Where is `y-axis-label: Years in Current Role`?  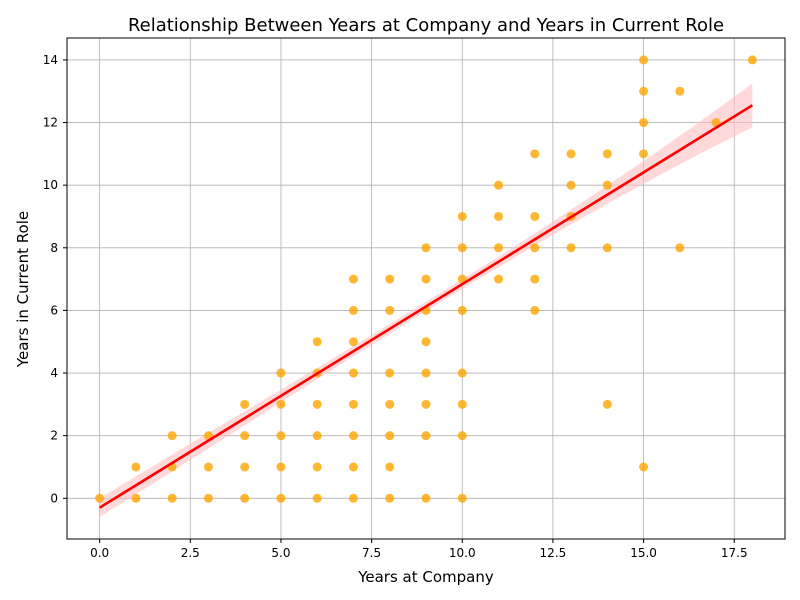 y-axis-label: Years in Current Role is located at coordinates (23, 289).